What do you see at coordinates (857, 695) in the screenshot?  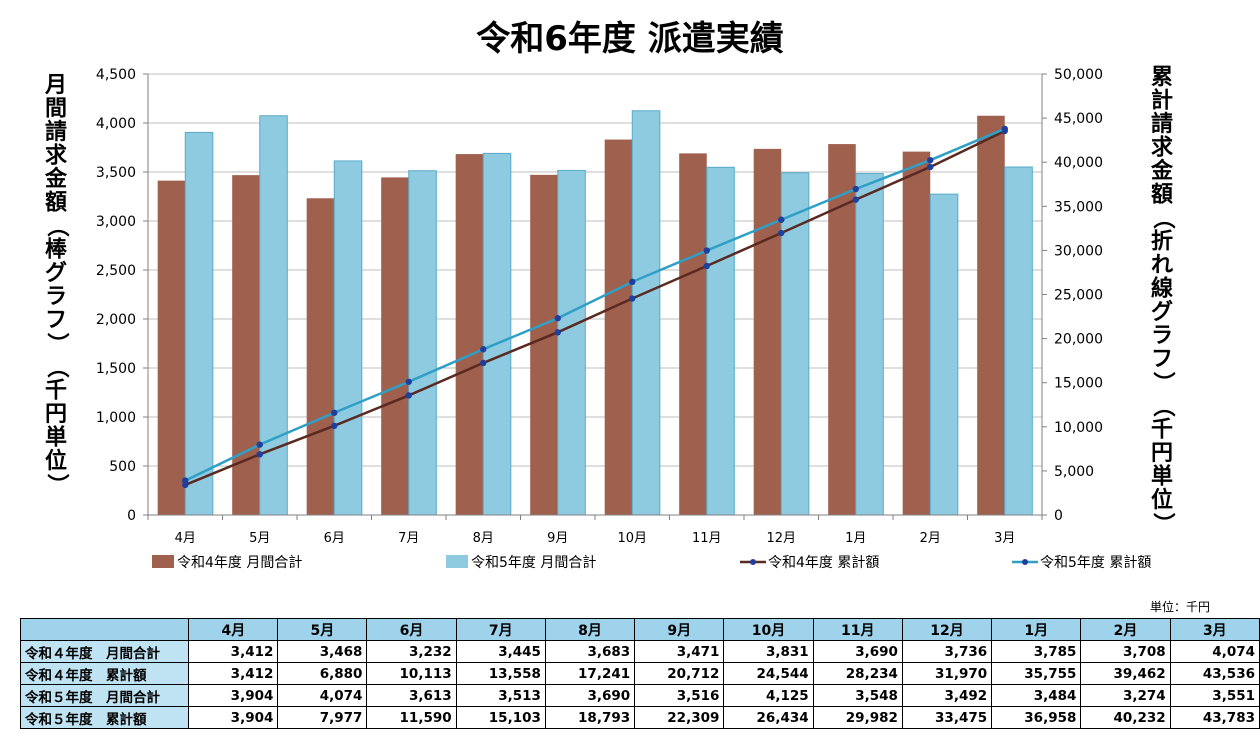 I see `table-cell: 3,548` at bounding box center [857, 695].